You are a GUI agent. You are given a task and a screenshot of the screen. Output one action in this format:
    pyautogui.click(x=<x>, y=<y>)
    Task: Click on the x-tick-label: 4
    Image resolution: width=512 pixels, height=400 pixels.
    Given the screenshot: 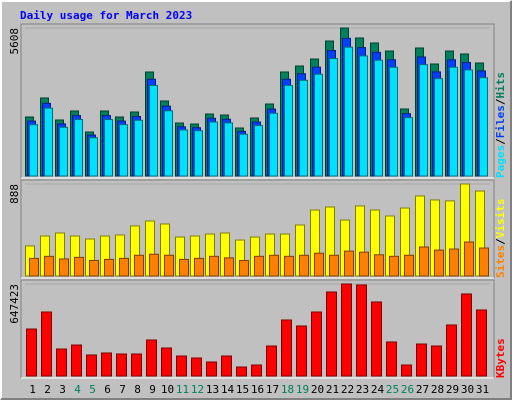 What is the action you would take?
    pyautogui.click(x=77, y=389)
    